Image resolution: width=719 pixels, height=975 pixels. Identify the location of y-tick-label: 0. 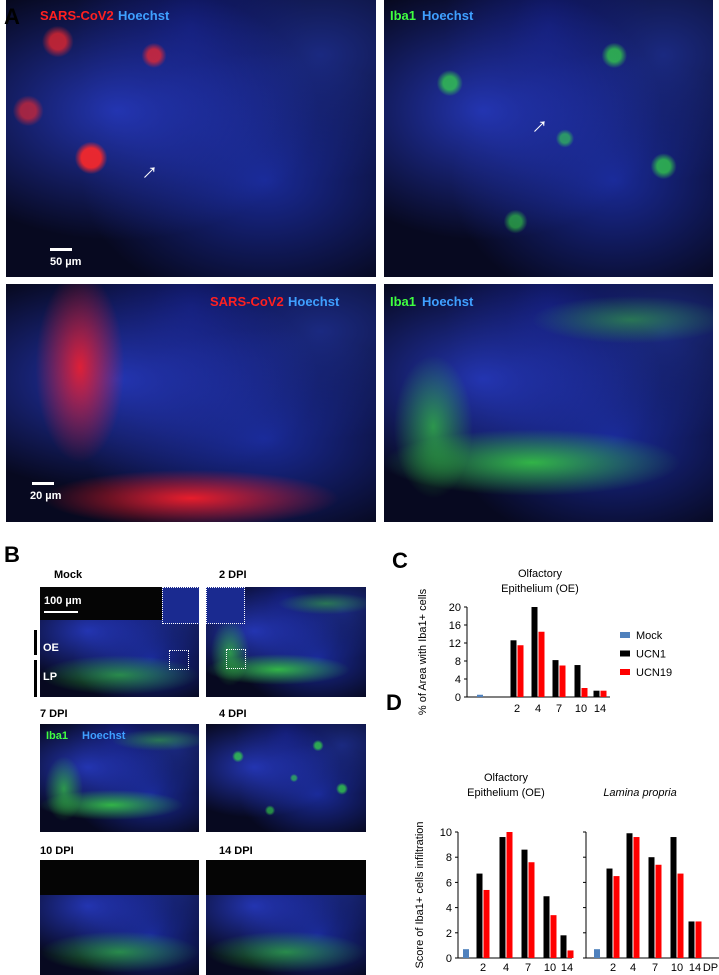
(458, 698).